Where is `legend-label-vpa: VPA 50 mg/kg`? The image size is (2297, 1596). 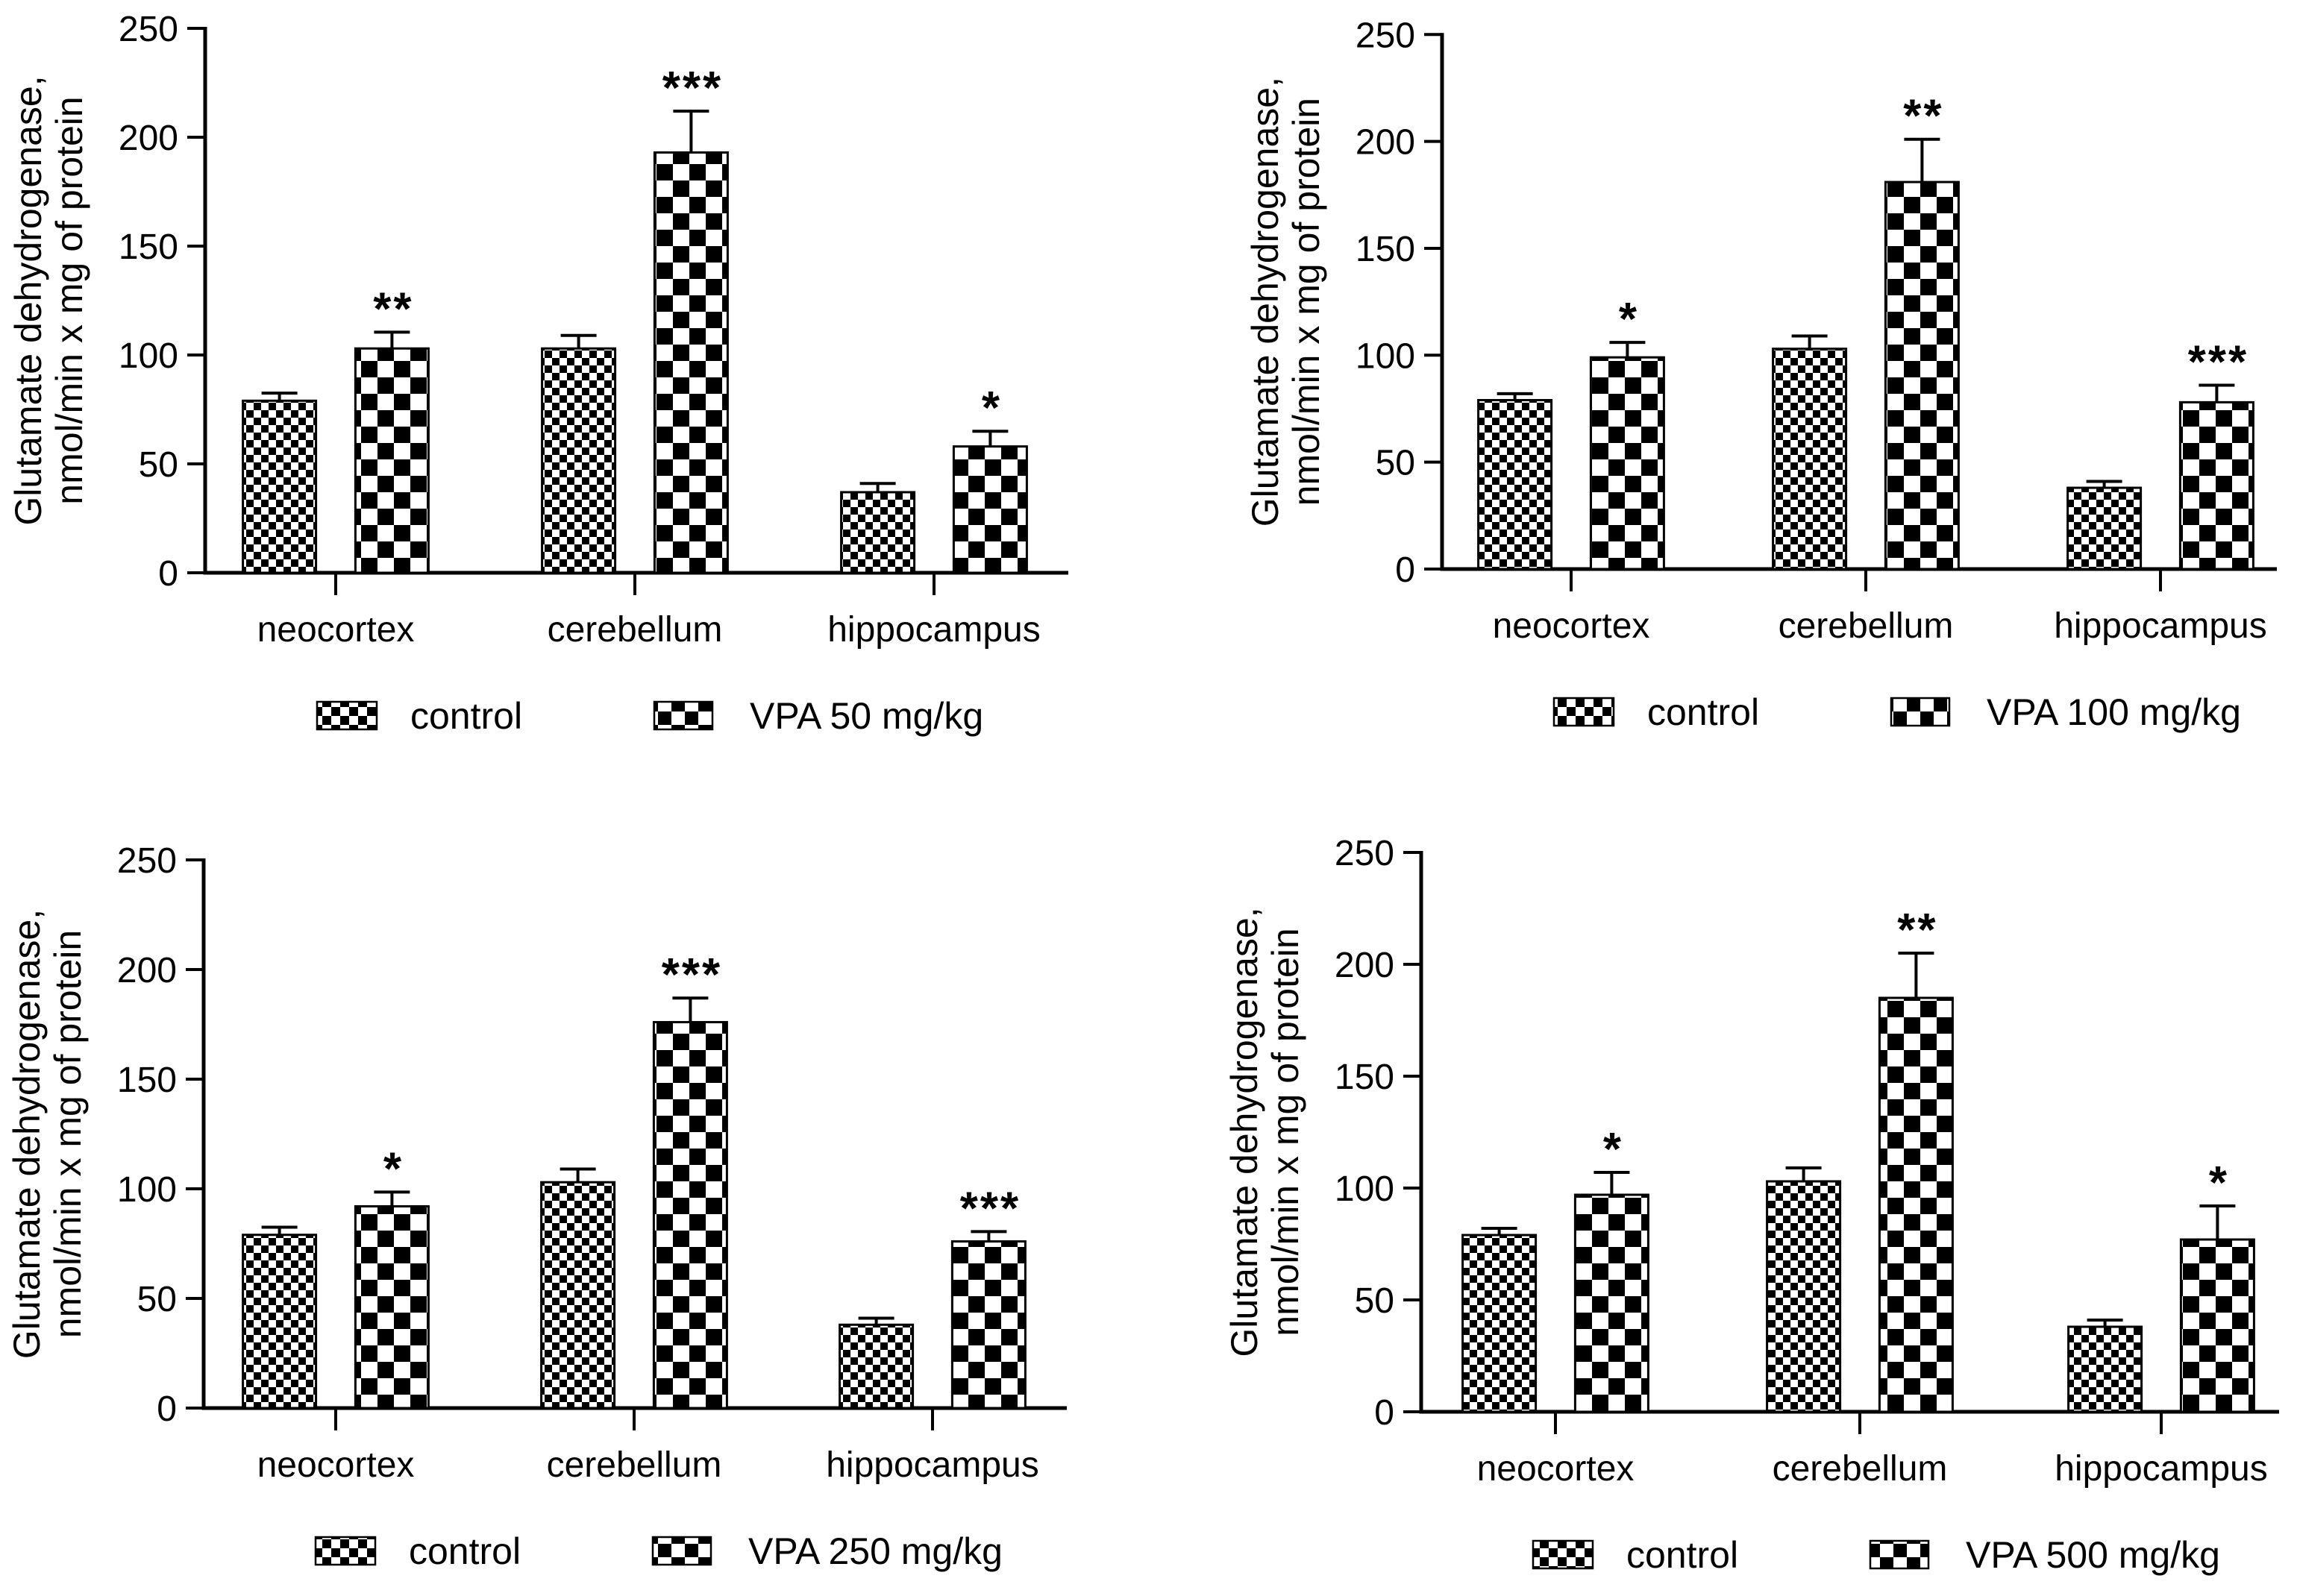
legend-label-vpa: VPA 50 mg/kg is located at coordinates (866, 716).